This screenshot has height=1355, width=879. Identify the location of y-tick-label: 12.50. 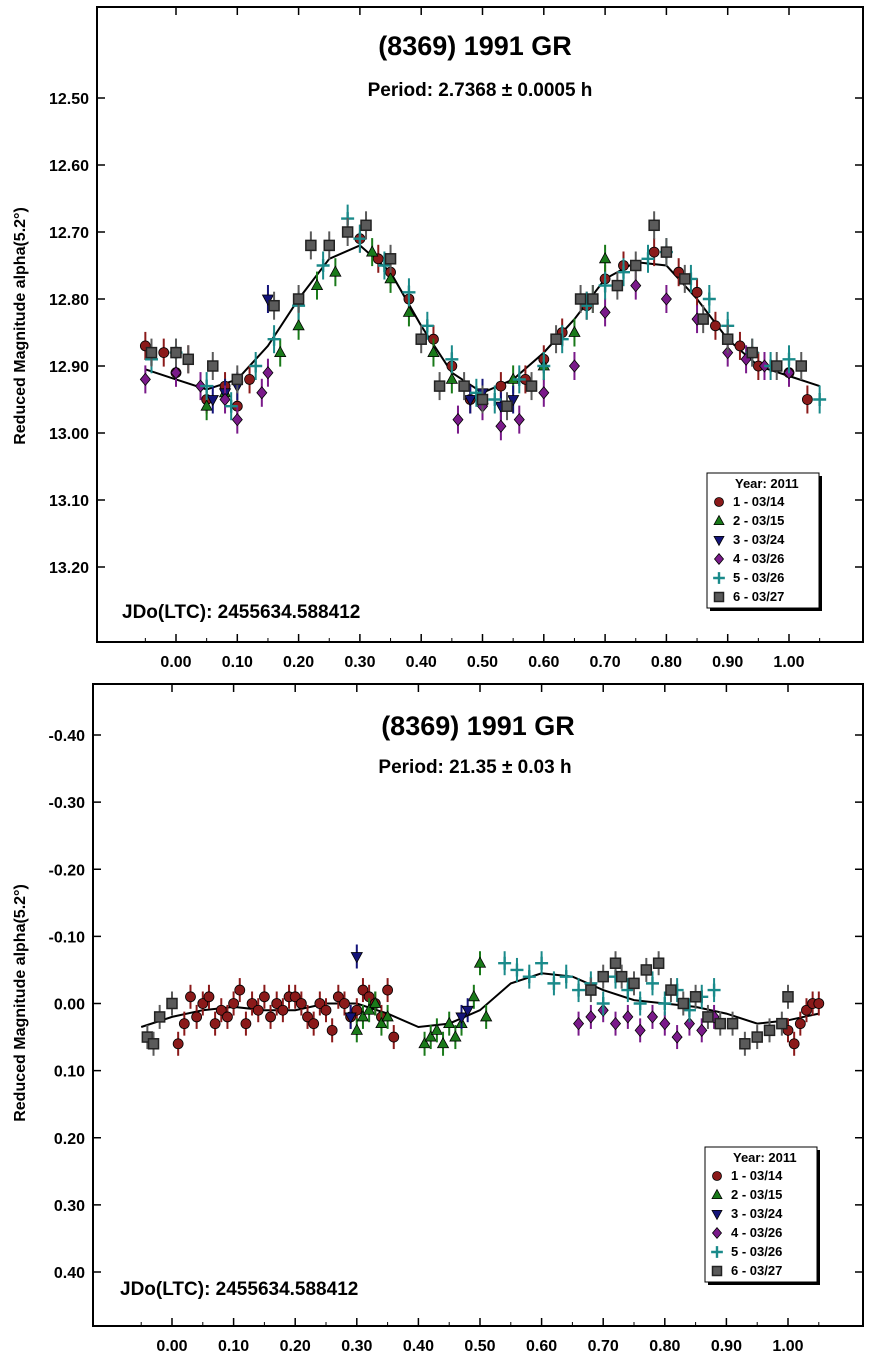
(69, 99).